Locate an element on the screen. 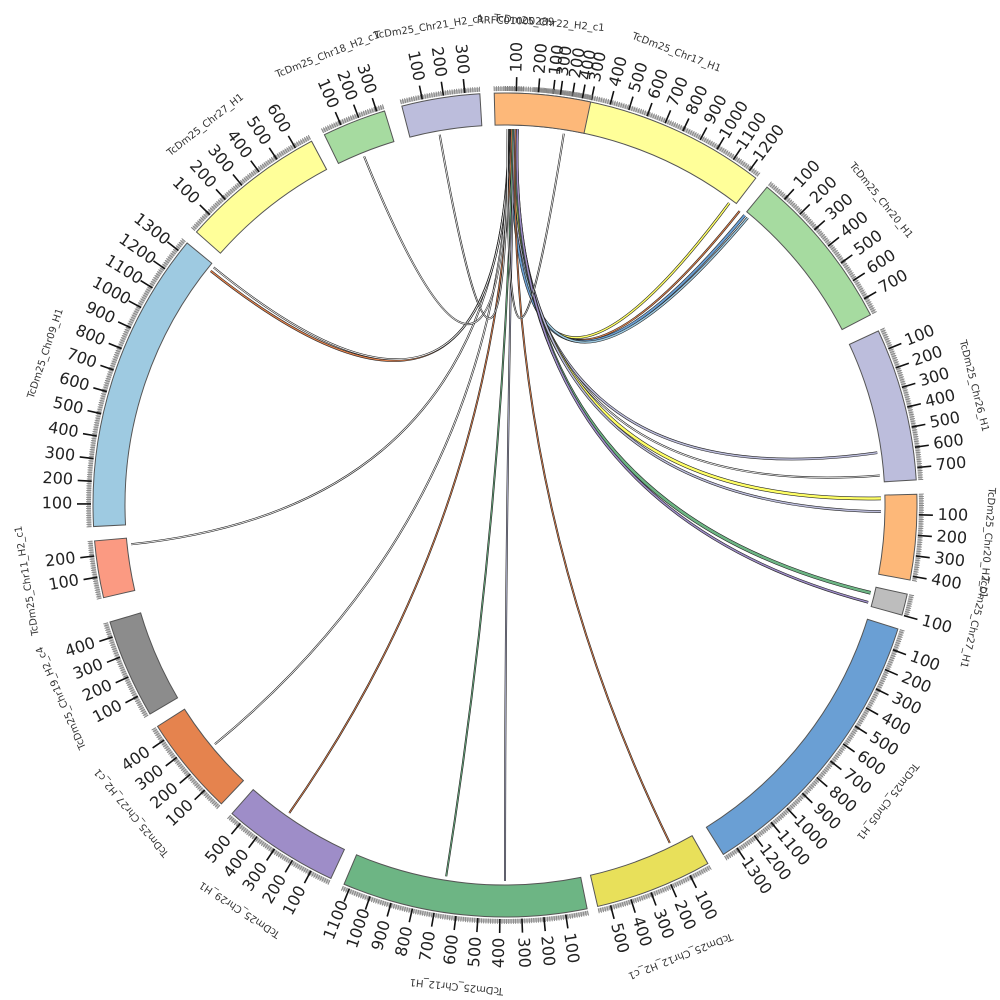  link-outline is located at coordinates (436, 226).